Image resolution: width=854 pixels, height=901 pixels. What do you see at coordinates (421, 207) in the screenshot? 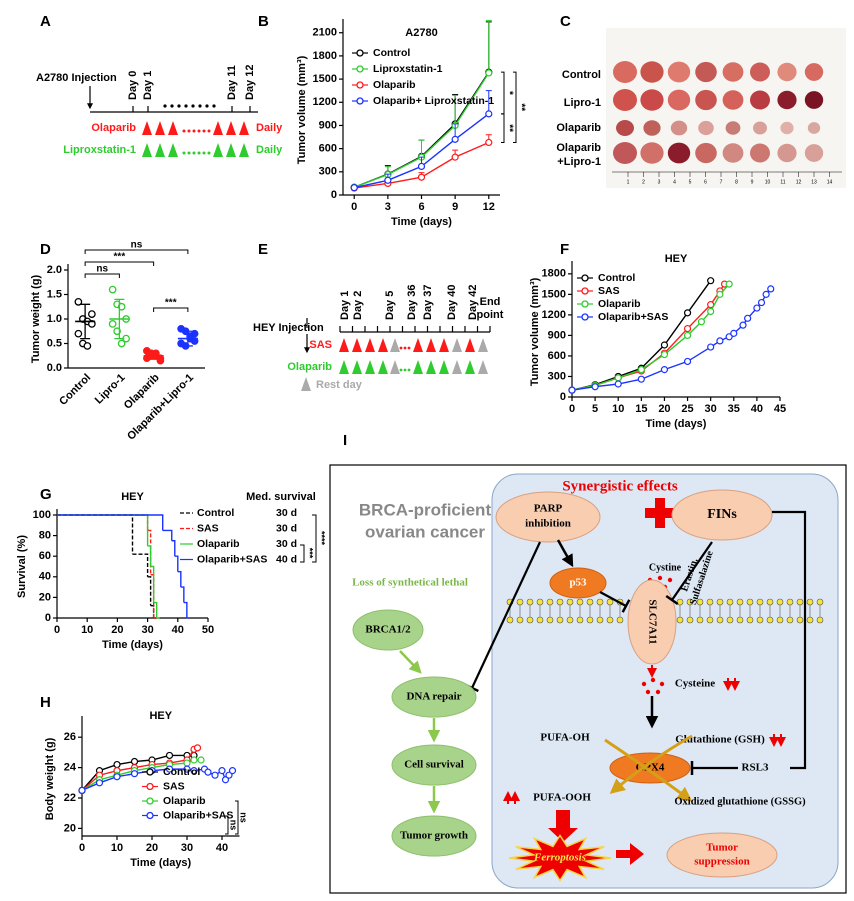
I see `x-tick-label: 6` at bounding box center [421, 207].